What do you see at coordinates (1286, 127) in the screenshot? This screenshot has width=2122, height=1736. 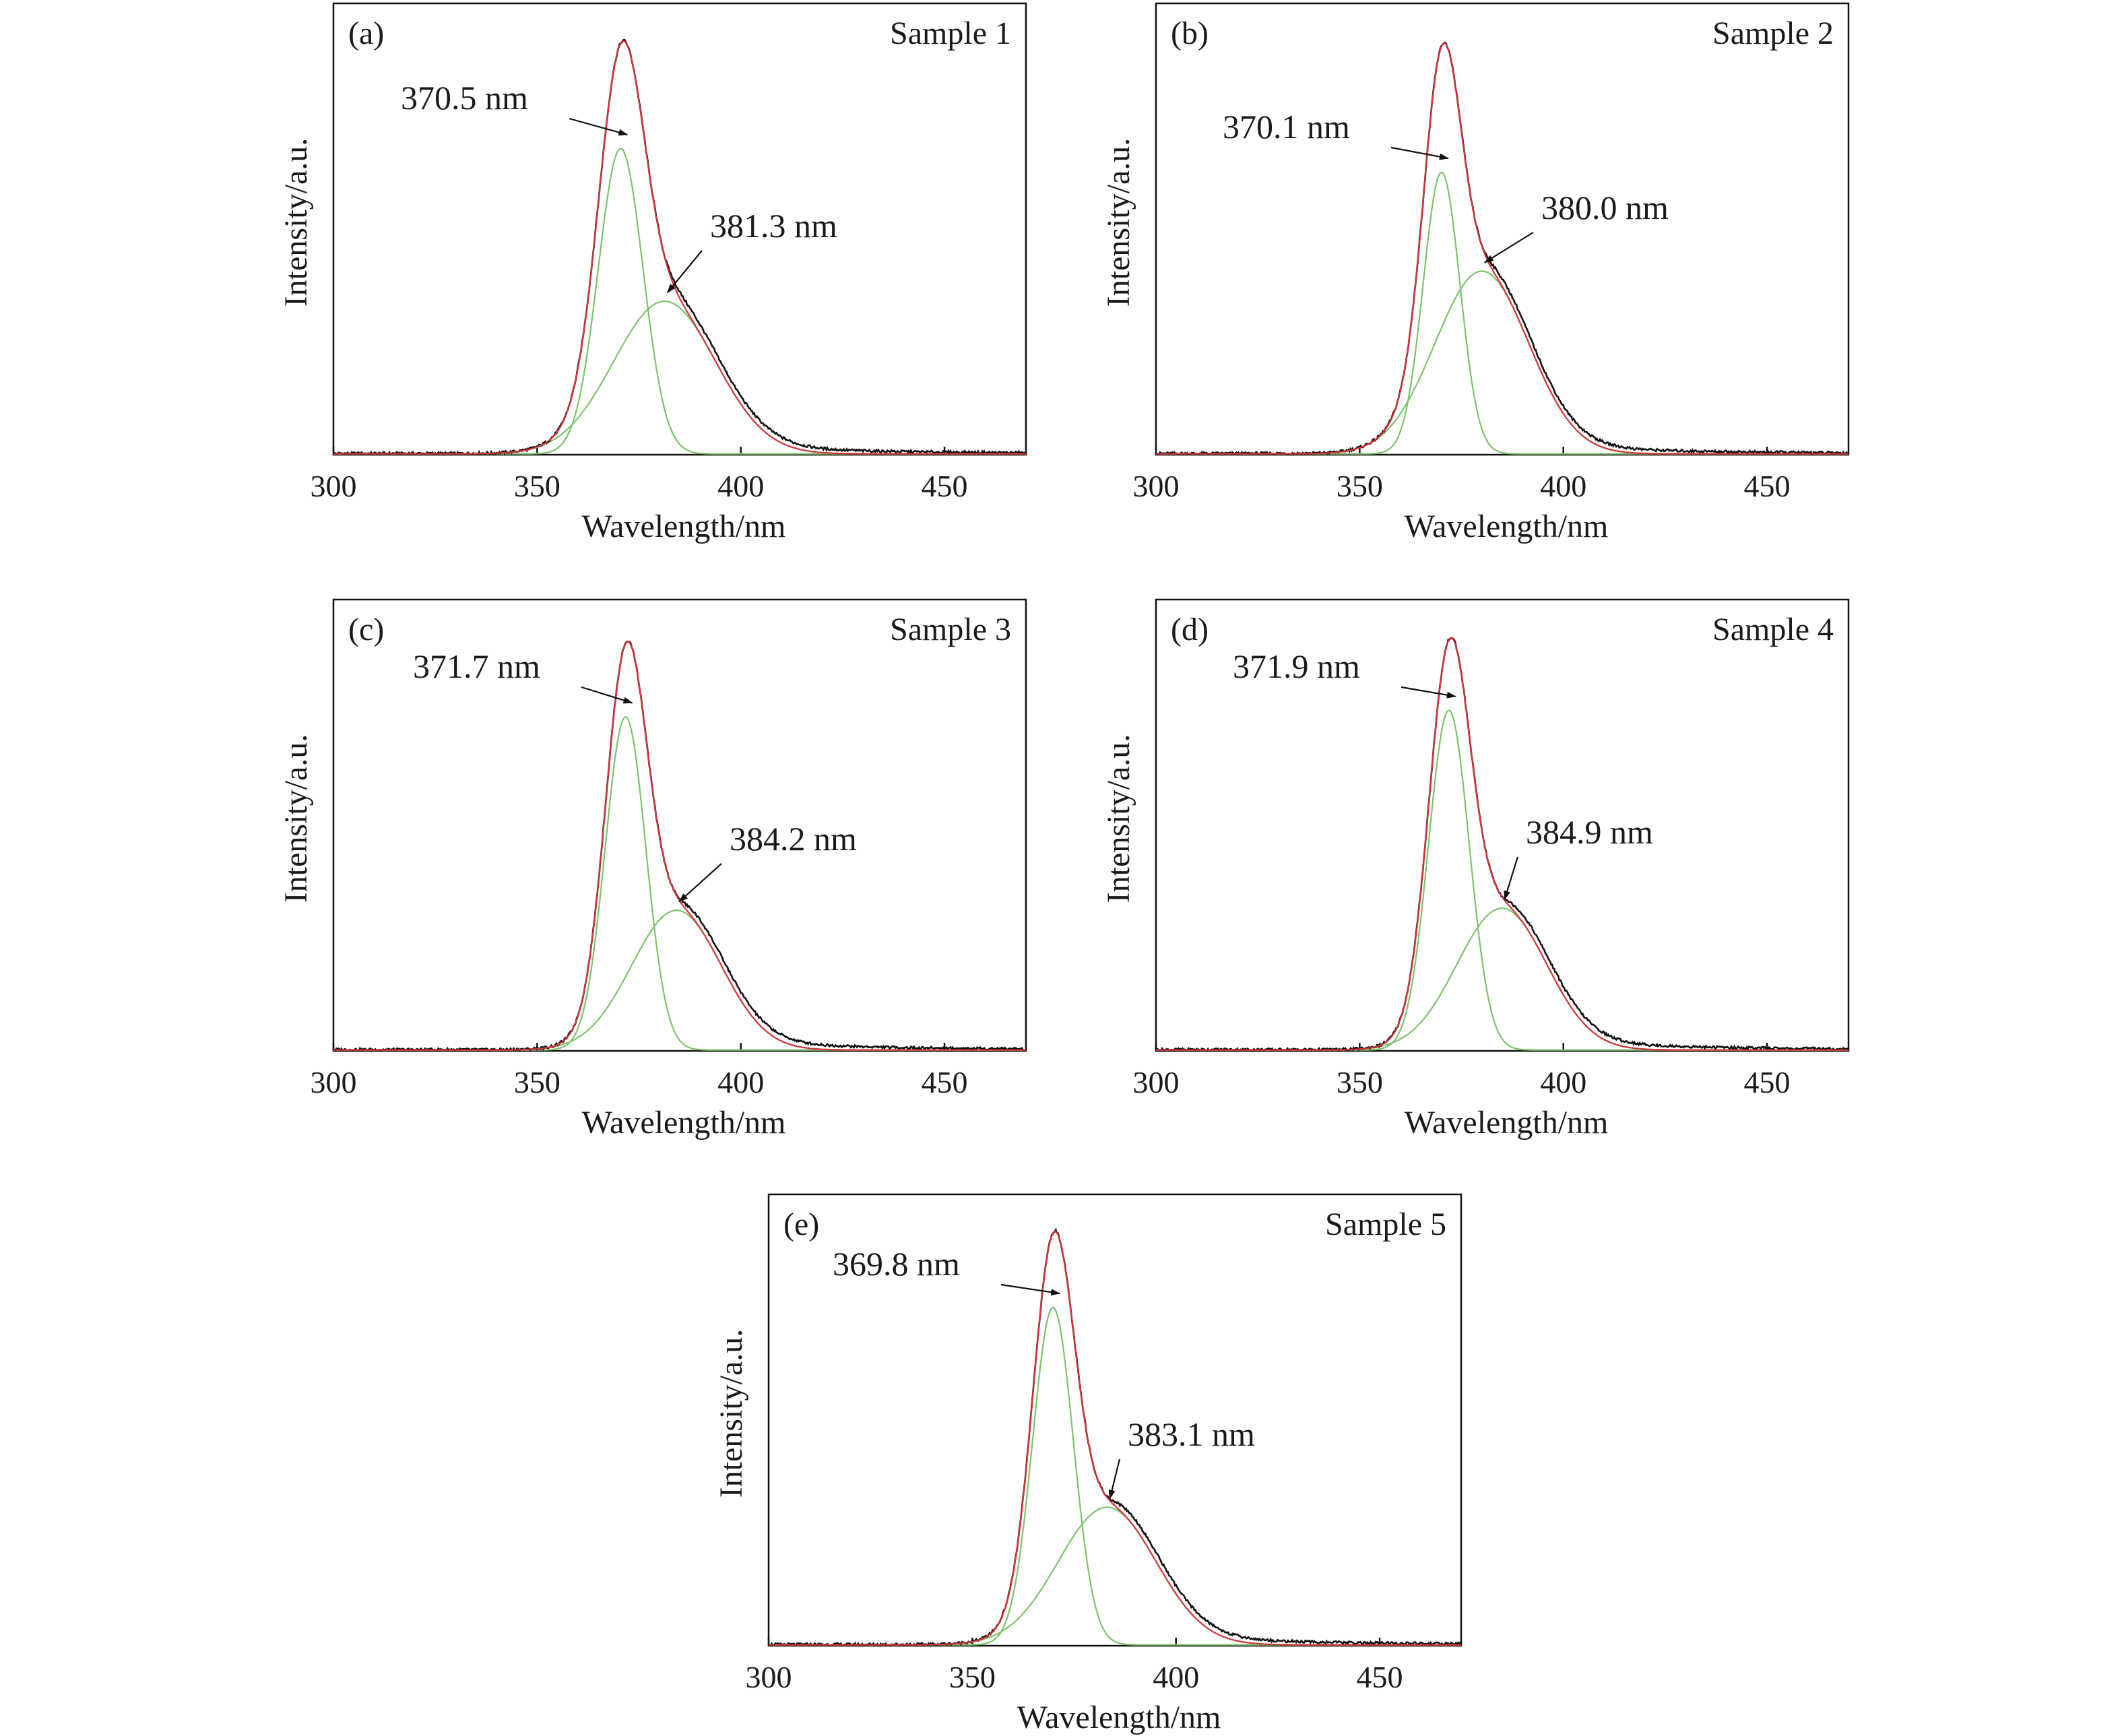 I see `peak-annotation-1: 370.1 nm` at bounding box center [1286, 127].